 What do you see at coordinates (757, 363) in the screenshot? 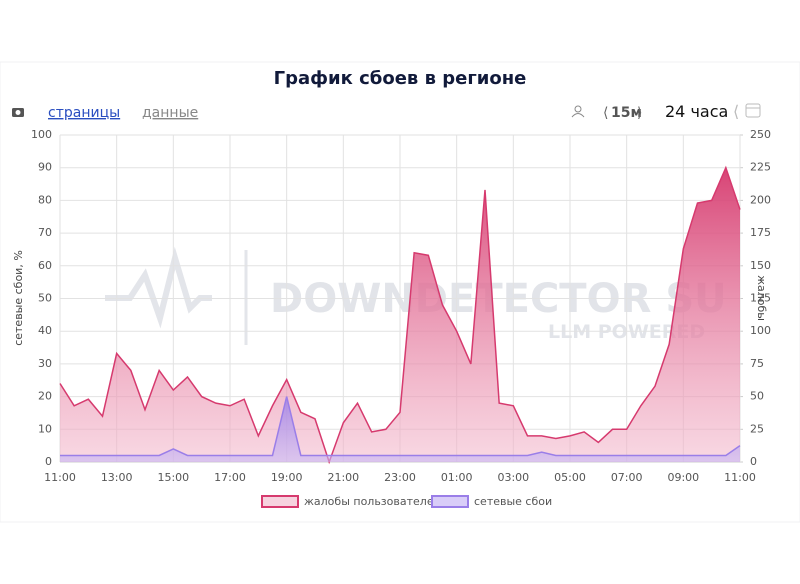
I see `y2-tick-label: 75` at bounding box center [757, 363].